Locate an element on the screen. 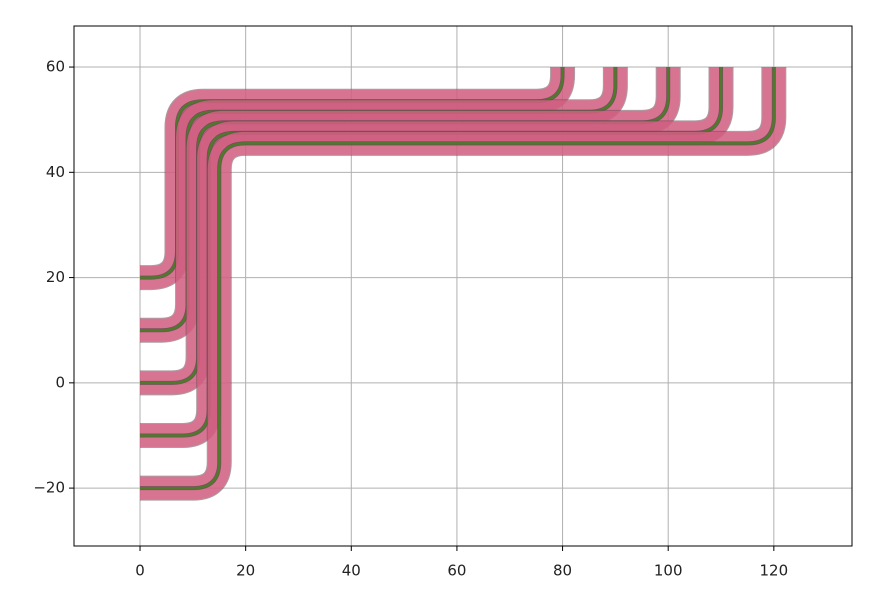 The image size is (884, 599). x-tick-label: 60 is located at coordinates (456, 571).